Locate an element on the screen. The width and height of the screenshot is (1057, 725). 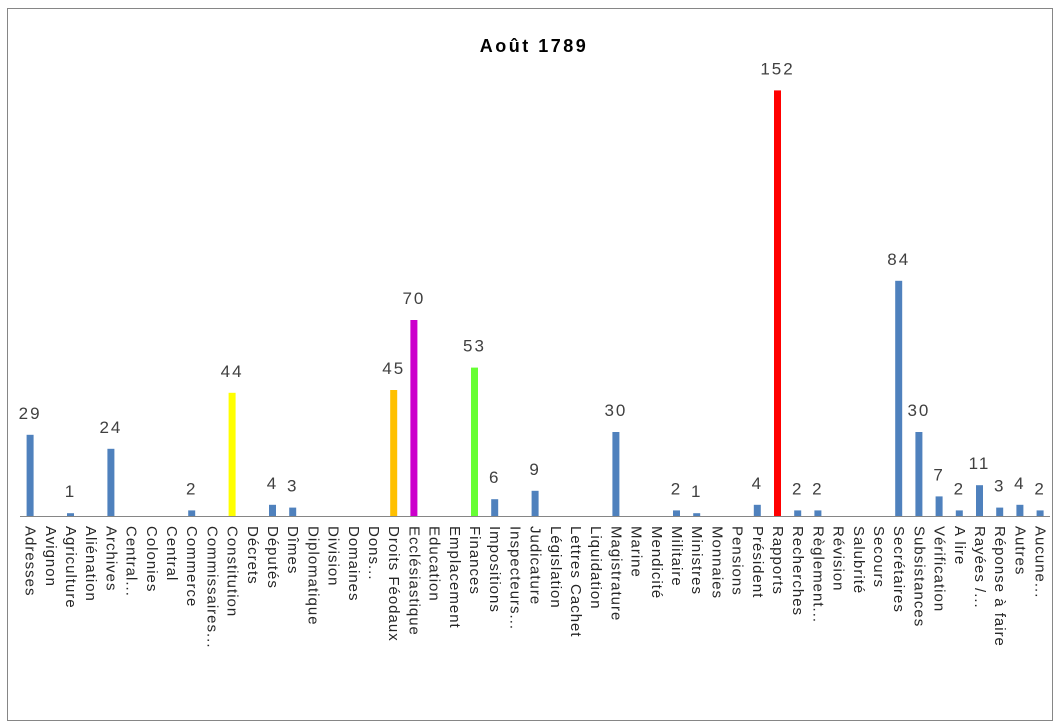
category-label-education: Education is located at coordinates (434, 564).